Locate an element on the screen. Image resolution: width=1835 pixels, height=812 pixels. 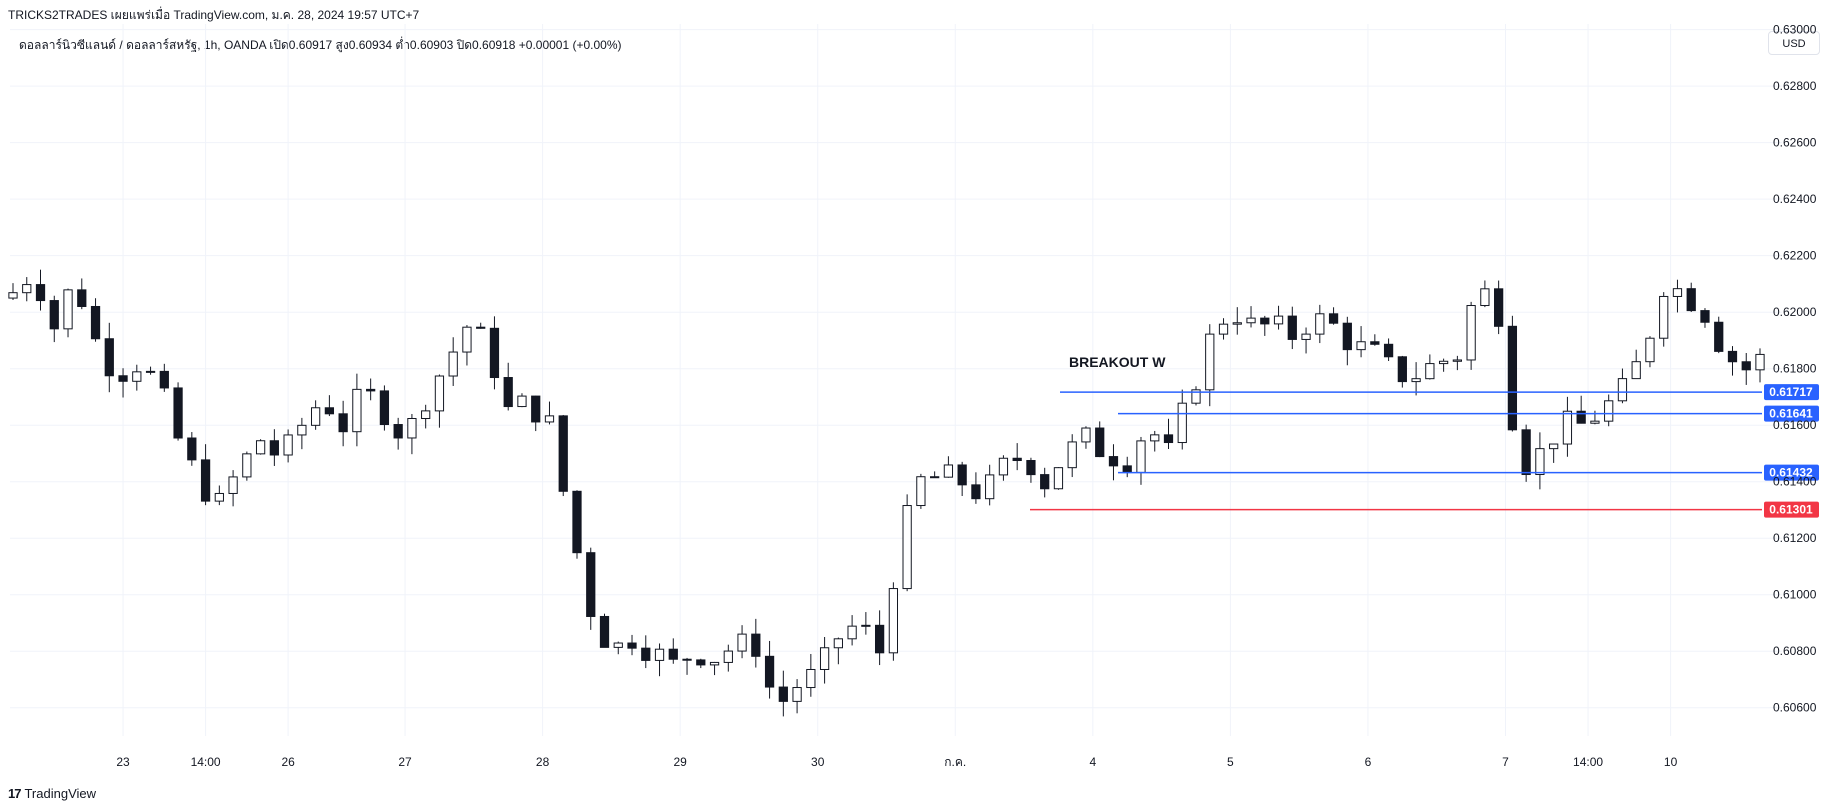
price-badge-label-0.61432: 0.61432 is located at coordinates (1791, 473).